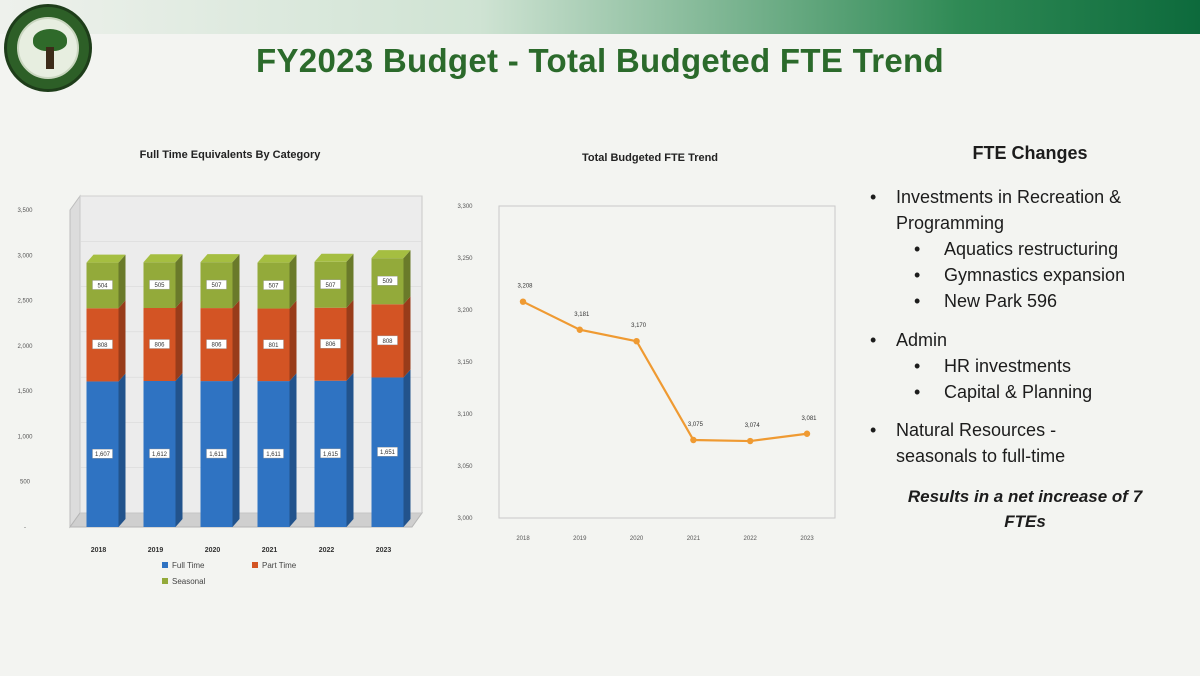 The height and width of the screenshot is (676, 1200). Describe the element at coordinates (950, 223) in the screenshot. I see `bullet-investments-line2: Programming` at that location.